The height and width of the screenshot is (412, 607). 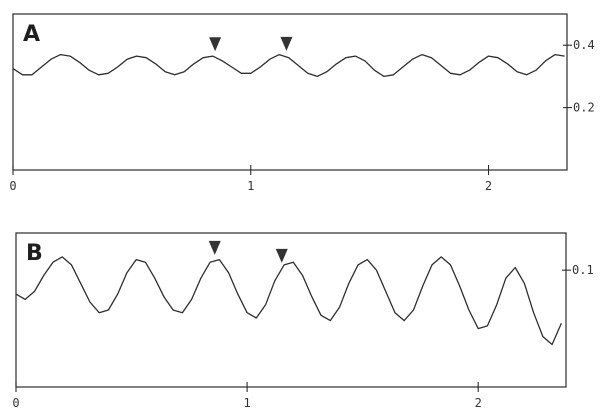 What do you see at coordinates (288, 65) in the screenshot?
I see `signal-trace` at bounding box center [288, 65].